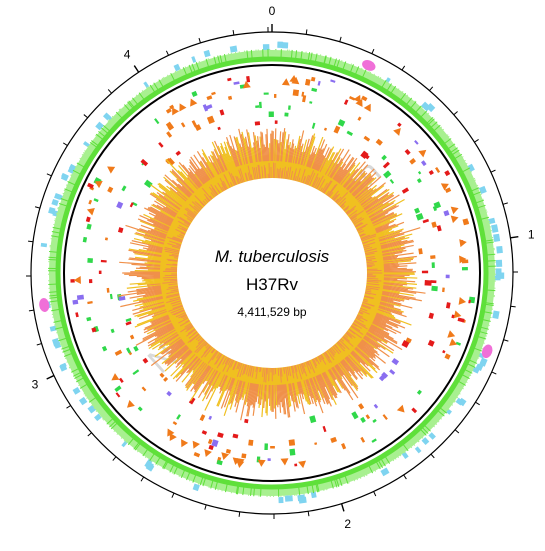 The height and width of the screenshot is (551, 545). I want to click on organism-name: M. tuberculosis, so click(272, 256).